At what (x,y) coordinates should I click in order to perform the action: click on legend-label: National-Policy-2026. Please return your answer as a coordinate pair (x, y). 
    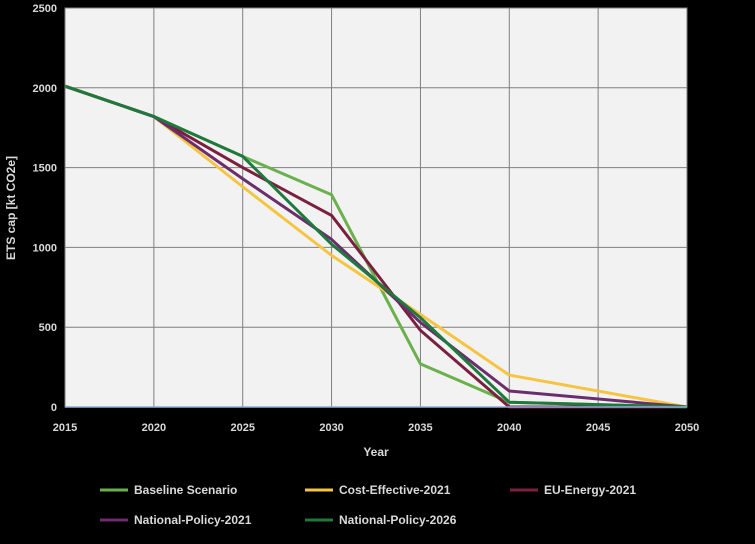
    Looking at the image, I should click on (398, 520).